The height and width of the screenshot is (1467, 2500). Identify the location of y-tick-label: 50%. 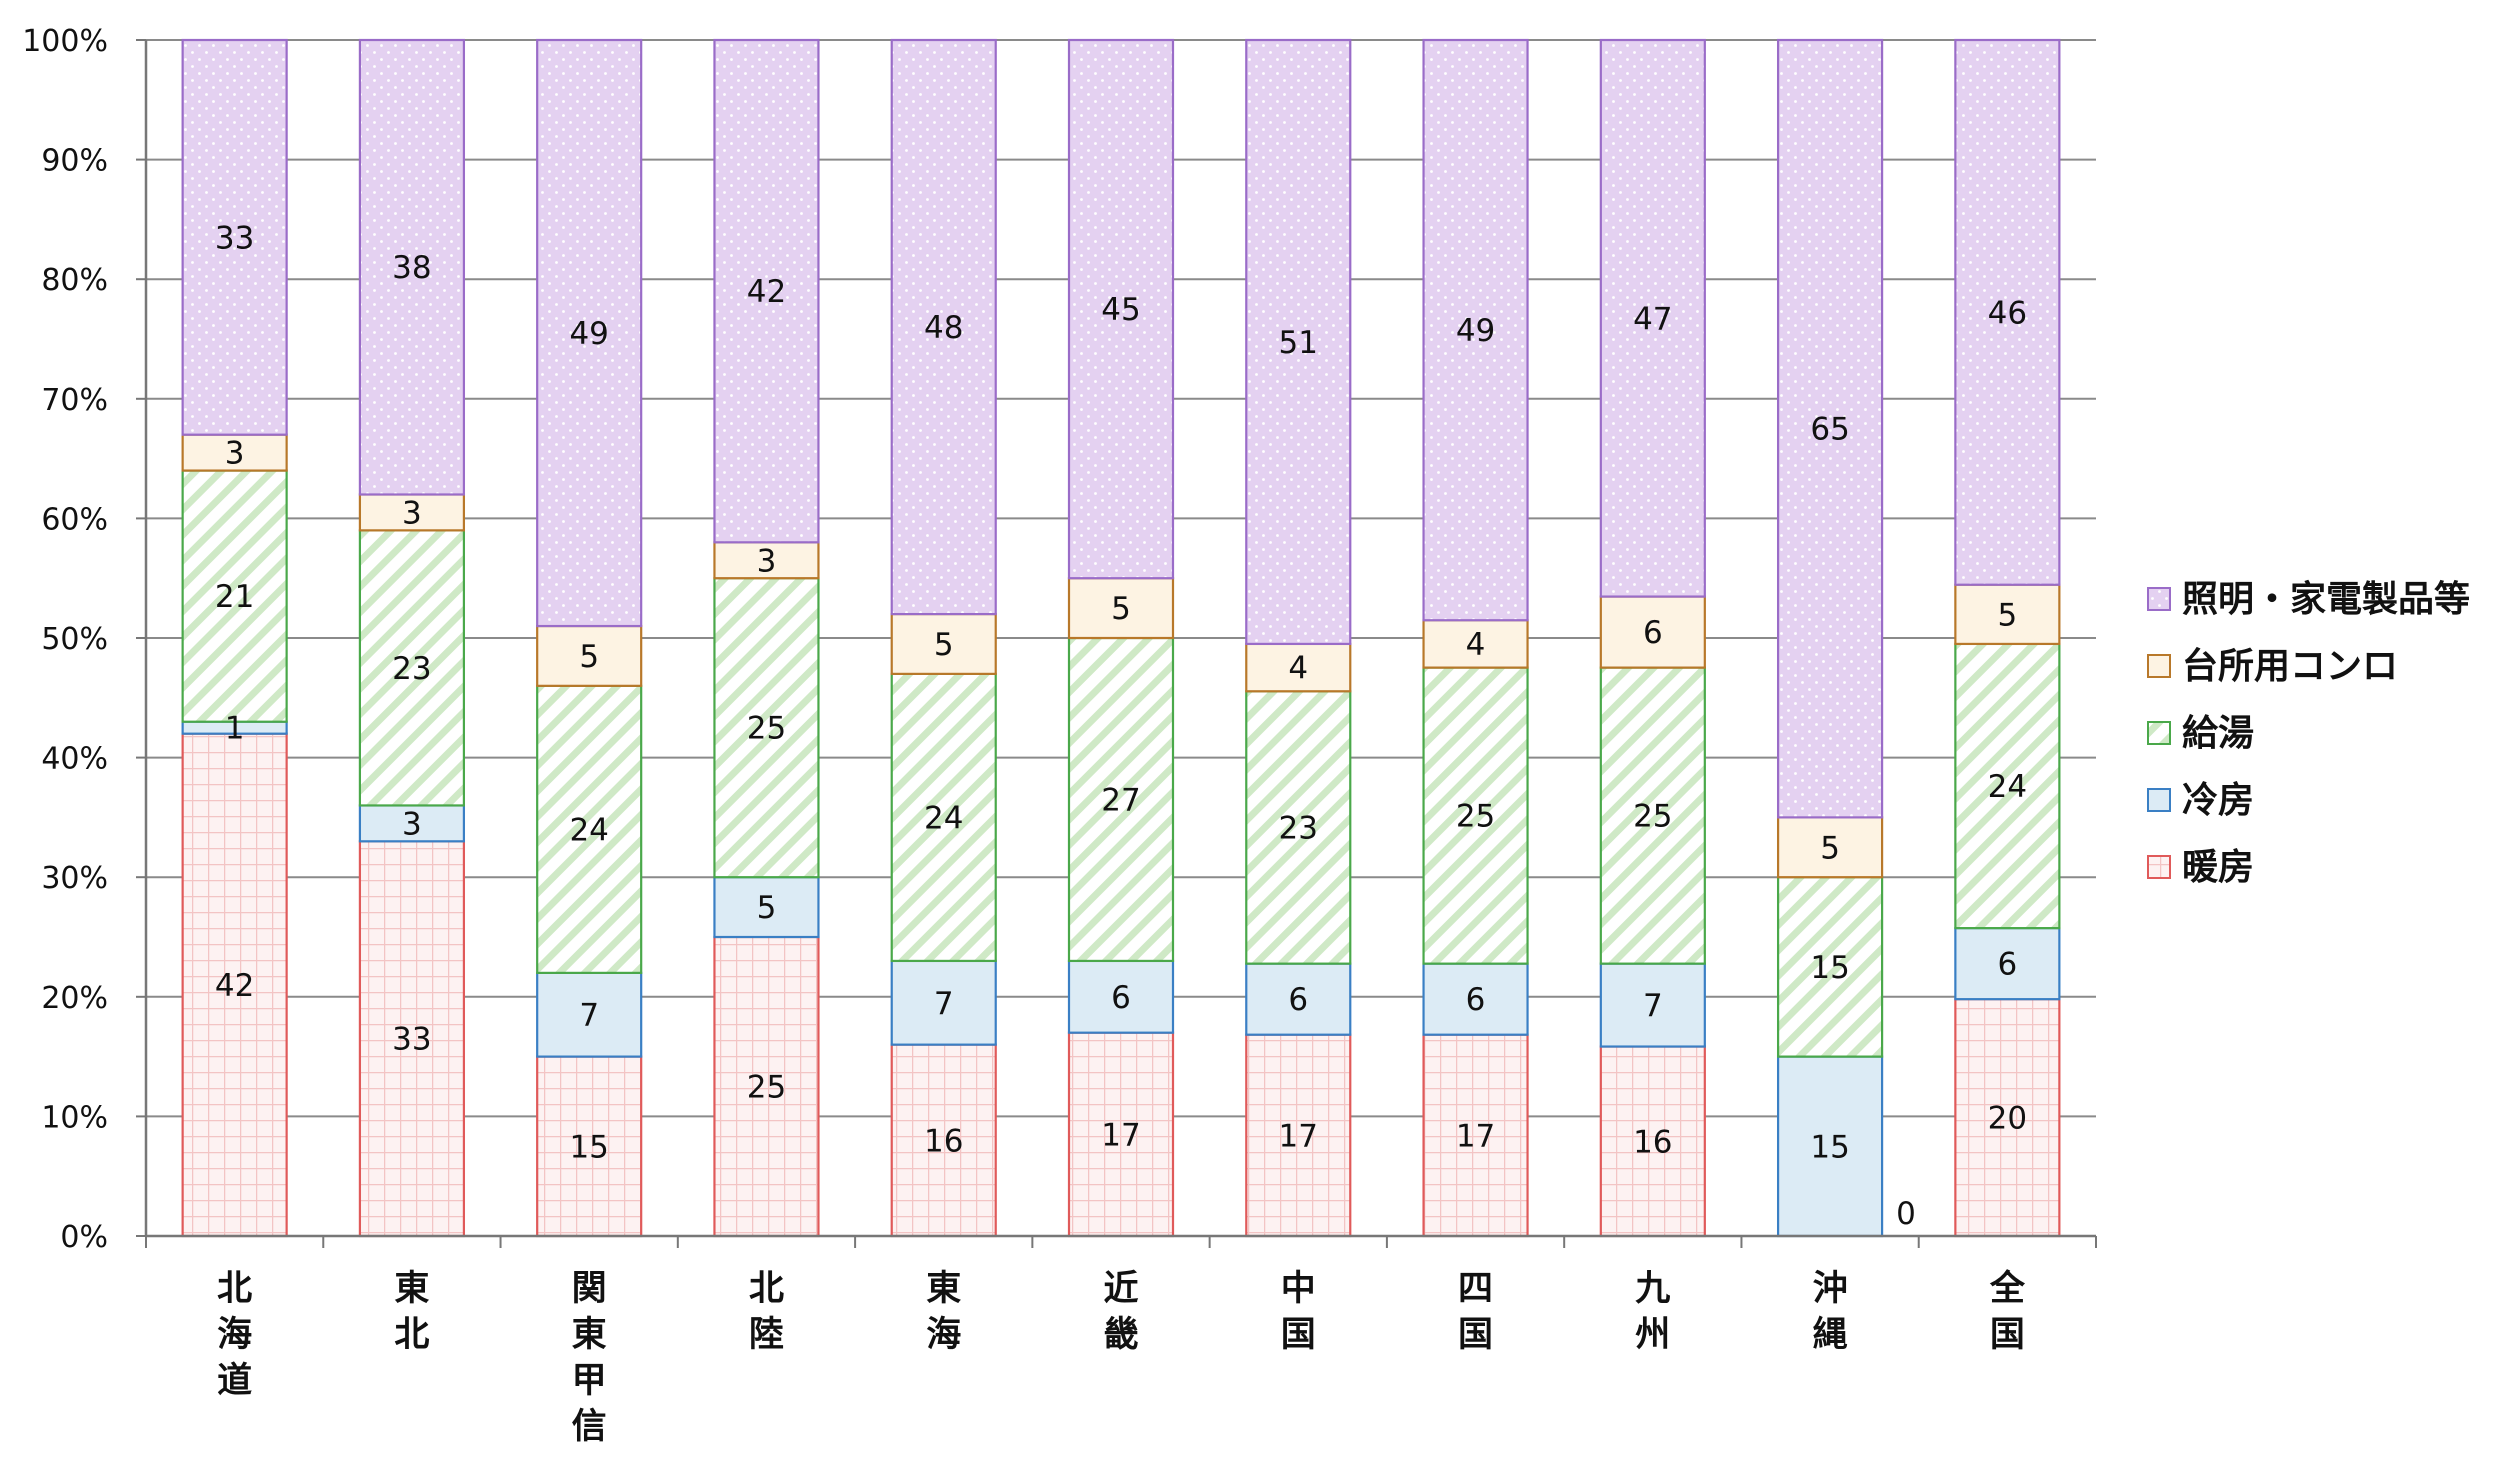
(74, 639).